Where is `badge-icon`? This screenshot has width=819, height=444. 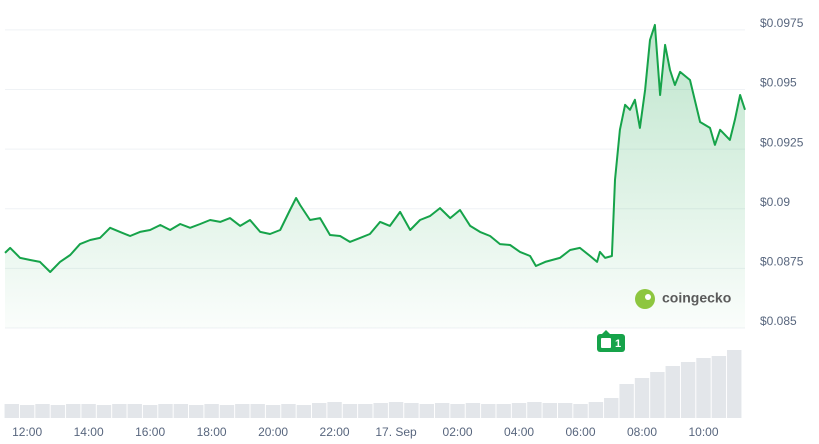 badge-icon is located at coordinates (606, 343).